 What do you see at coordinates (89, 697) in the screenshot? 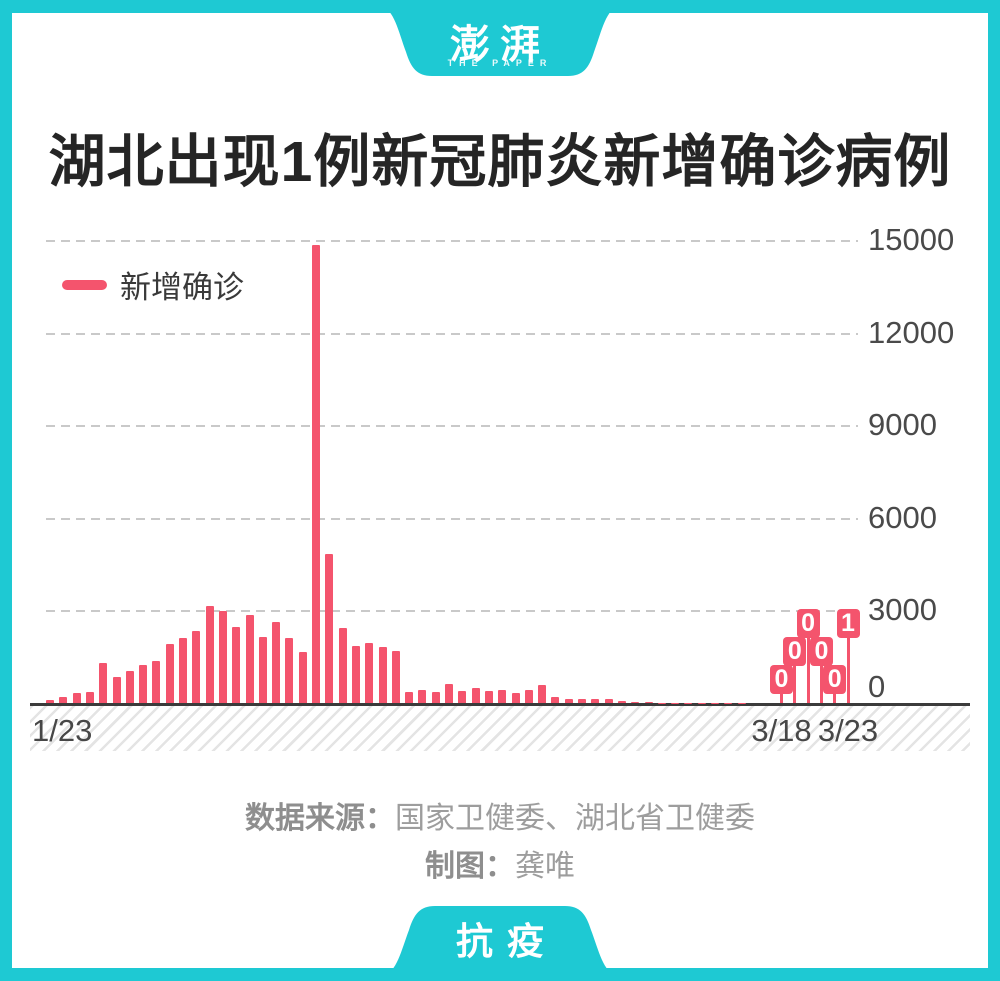
I see `bar-1/26` at bounding box center [89, 697].